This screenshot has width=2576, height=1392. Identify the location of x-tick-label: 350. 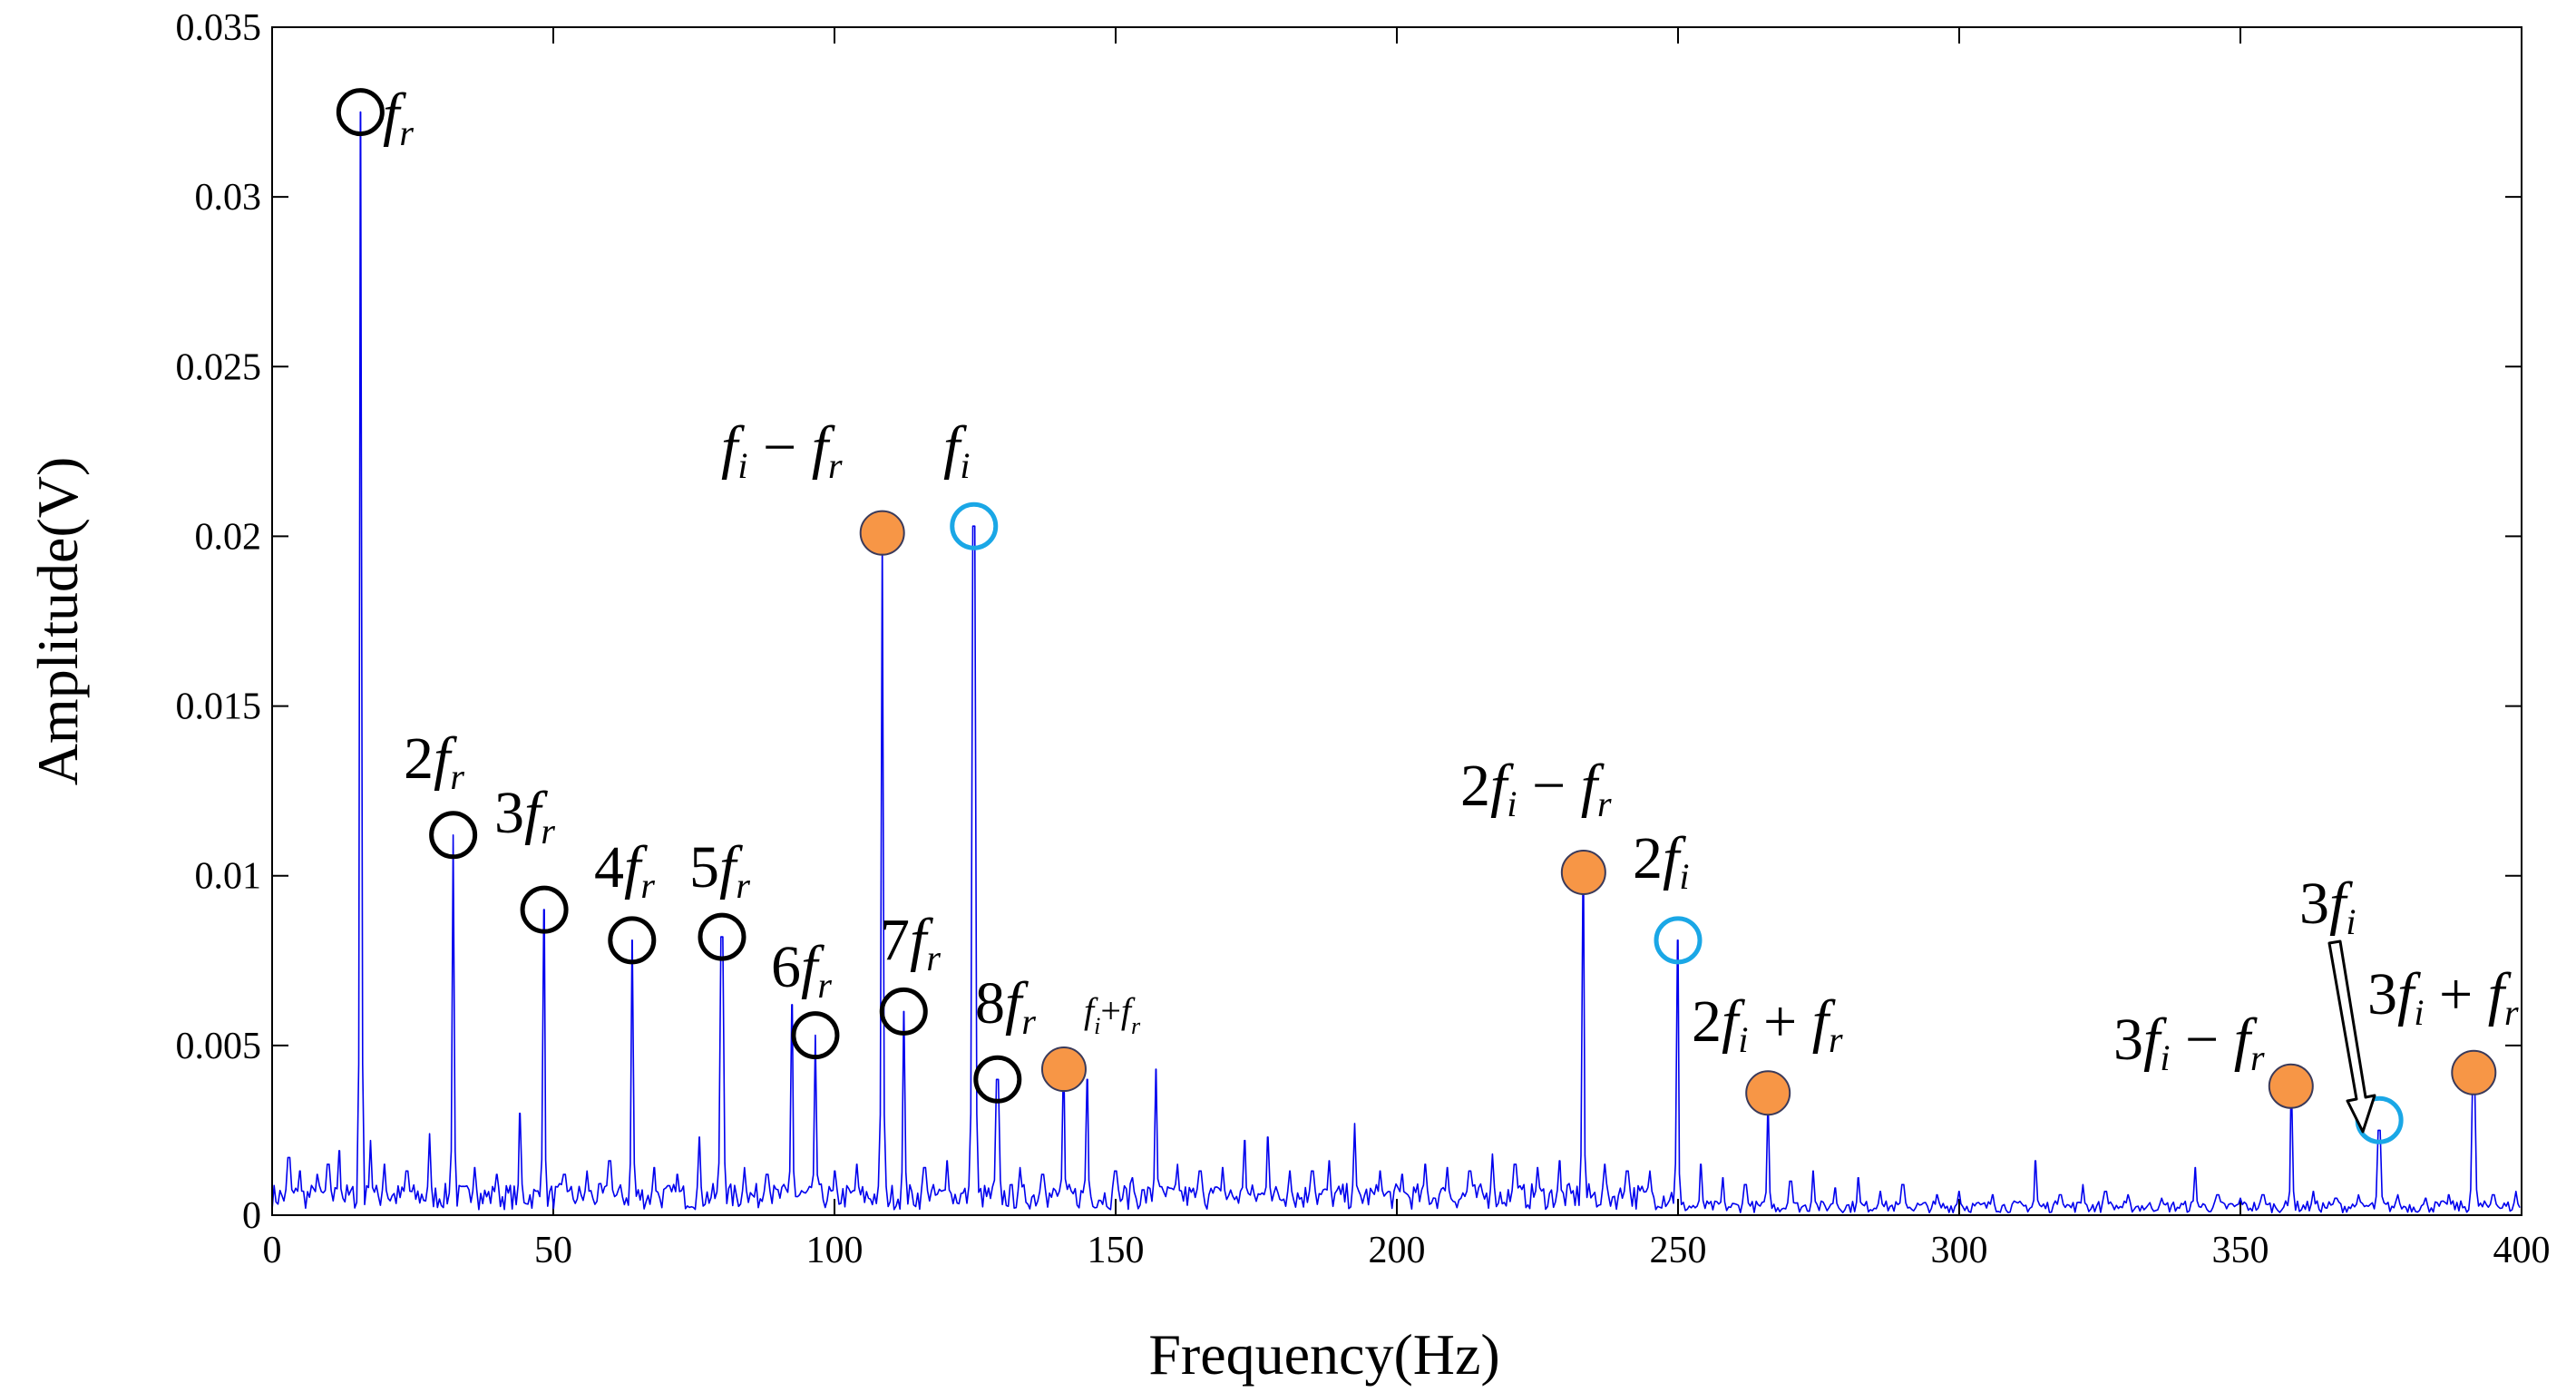
(2240, 1250).